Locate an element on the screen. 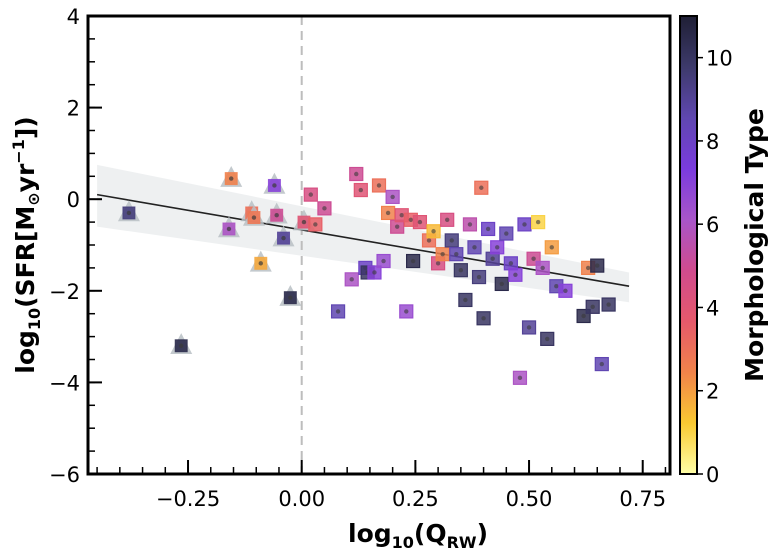  colorbar-gradient is located at coordinates (688, 245).